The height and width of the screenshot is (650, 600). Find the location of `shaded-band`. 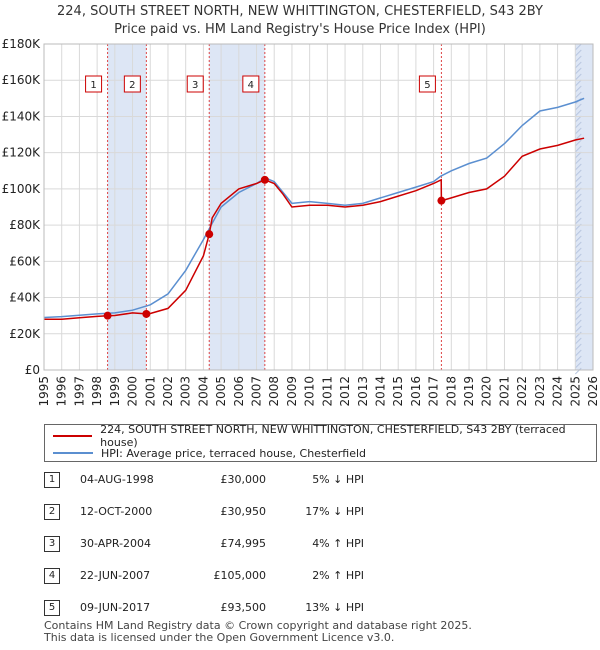

shaded-band is located at coordinates (584, 207).